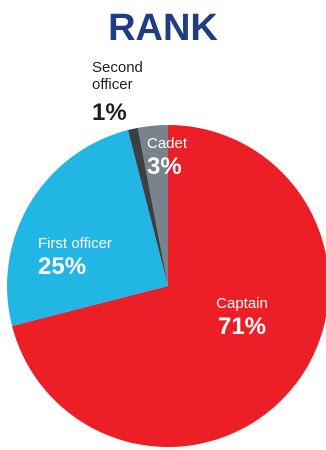  Describe the element at coordinates (152, 205) in the screenshot. I see `pie-slice-cadet` at that location.